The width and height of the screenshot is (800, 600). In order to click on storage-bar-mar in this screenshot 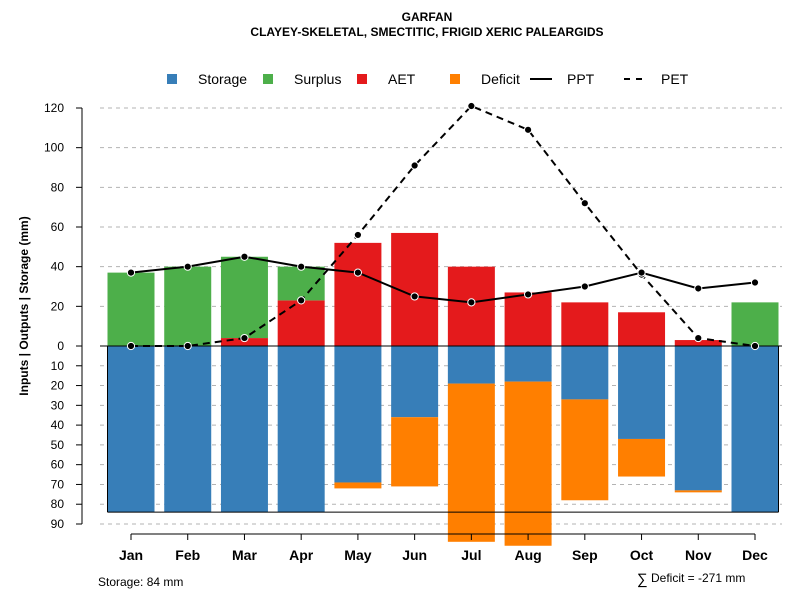, I will do `click(244, 429)`.